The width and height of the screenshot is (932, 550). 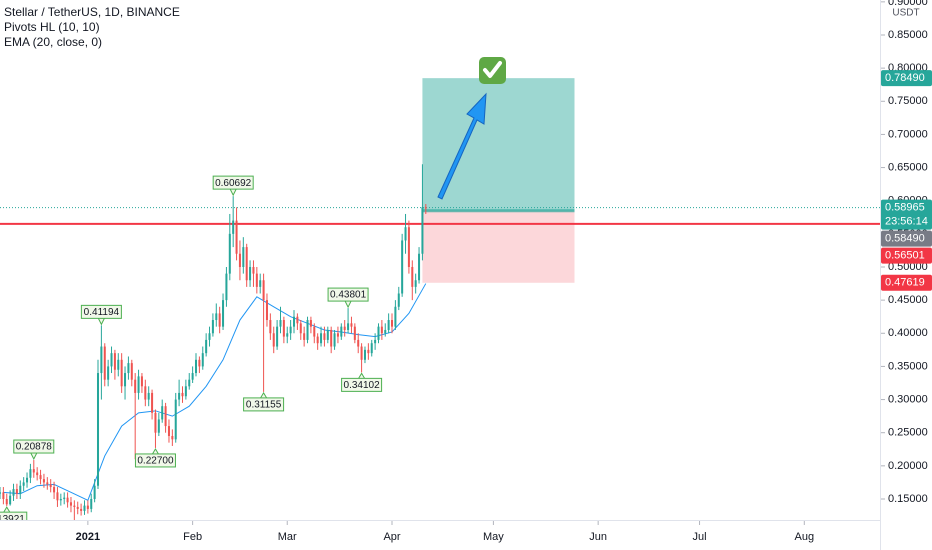 I want to click on legend-ema: EMA (20, close, 0), so click(x=53, y=42).